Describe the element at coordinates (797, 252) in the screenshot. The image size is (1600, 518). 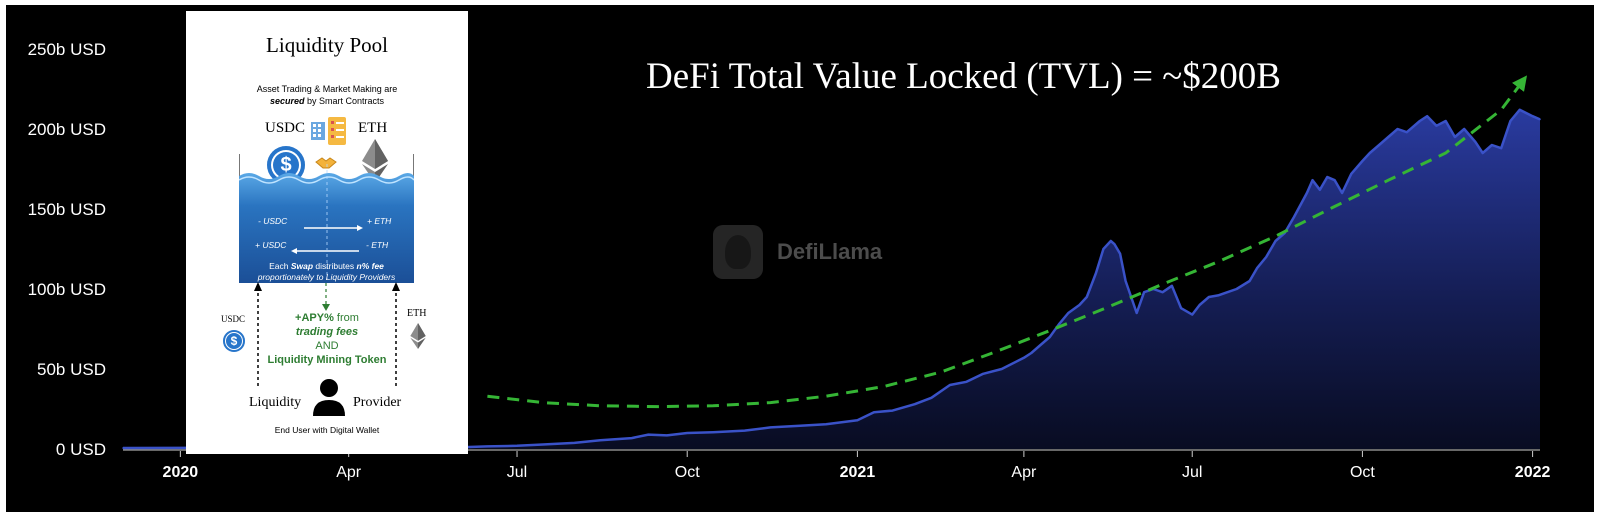
I see `defillama-watermark: DefiLlama` at that location.